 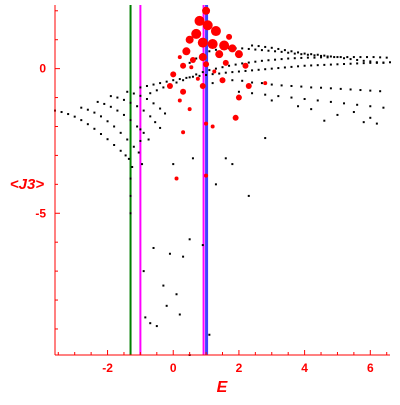 I want to click on x-tick-label: -2, so click(x=107, y=368).